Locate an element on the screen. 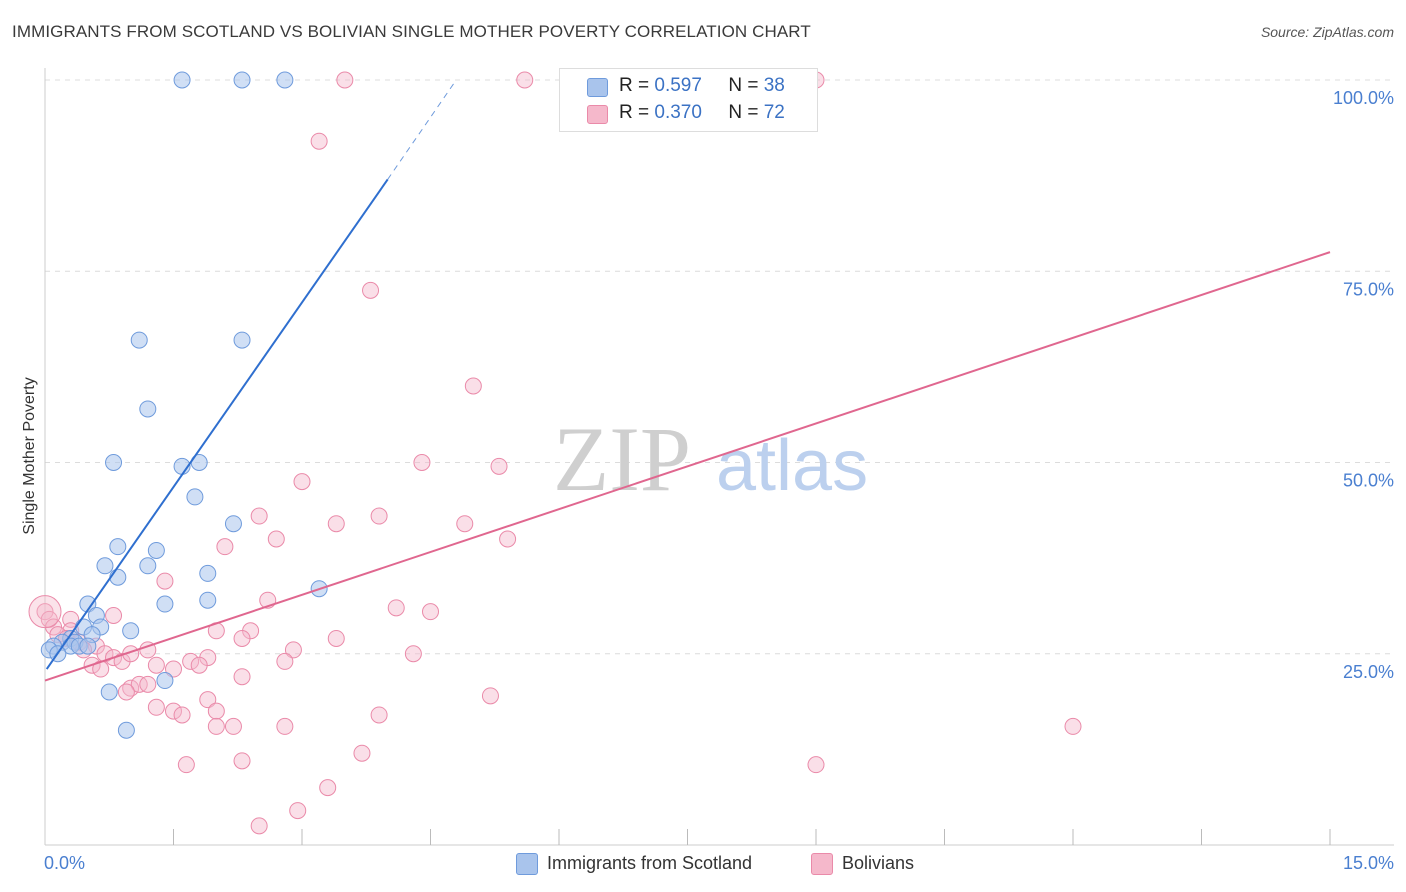 This screenshot has width=1406, height=892. y-tick-label: 25.0% is located at coordinates (1368, 672).